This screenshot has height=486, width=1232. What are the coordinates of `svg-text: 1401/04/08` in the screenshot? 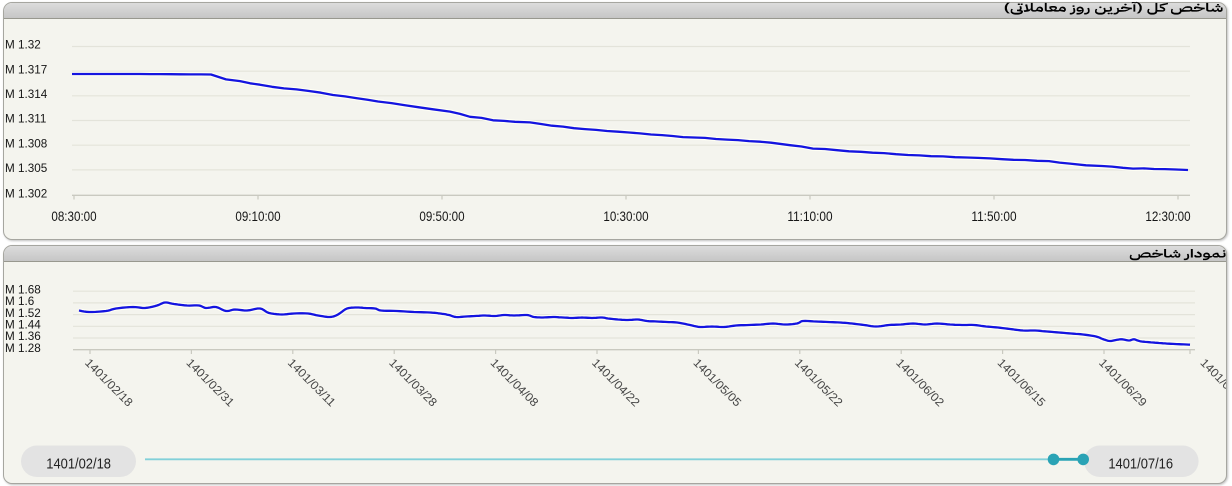 It's located at (514, 382).